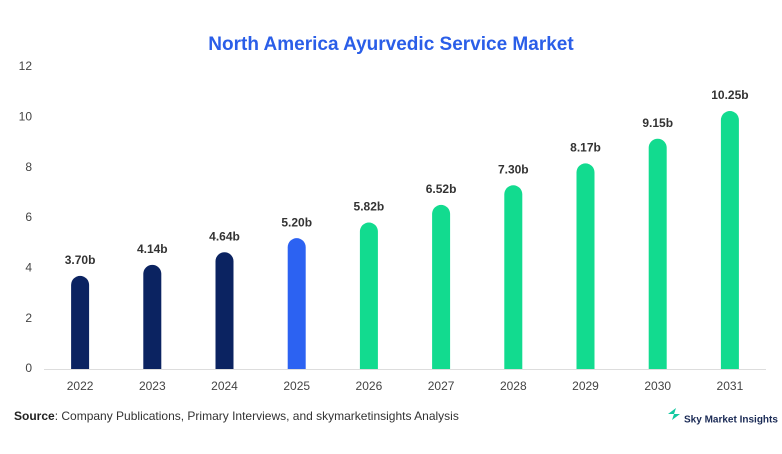  Describe the element at coordinates (657, 123) in the screenshot. I see `value-label: 9.15b` at that location.